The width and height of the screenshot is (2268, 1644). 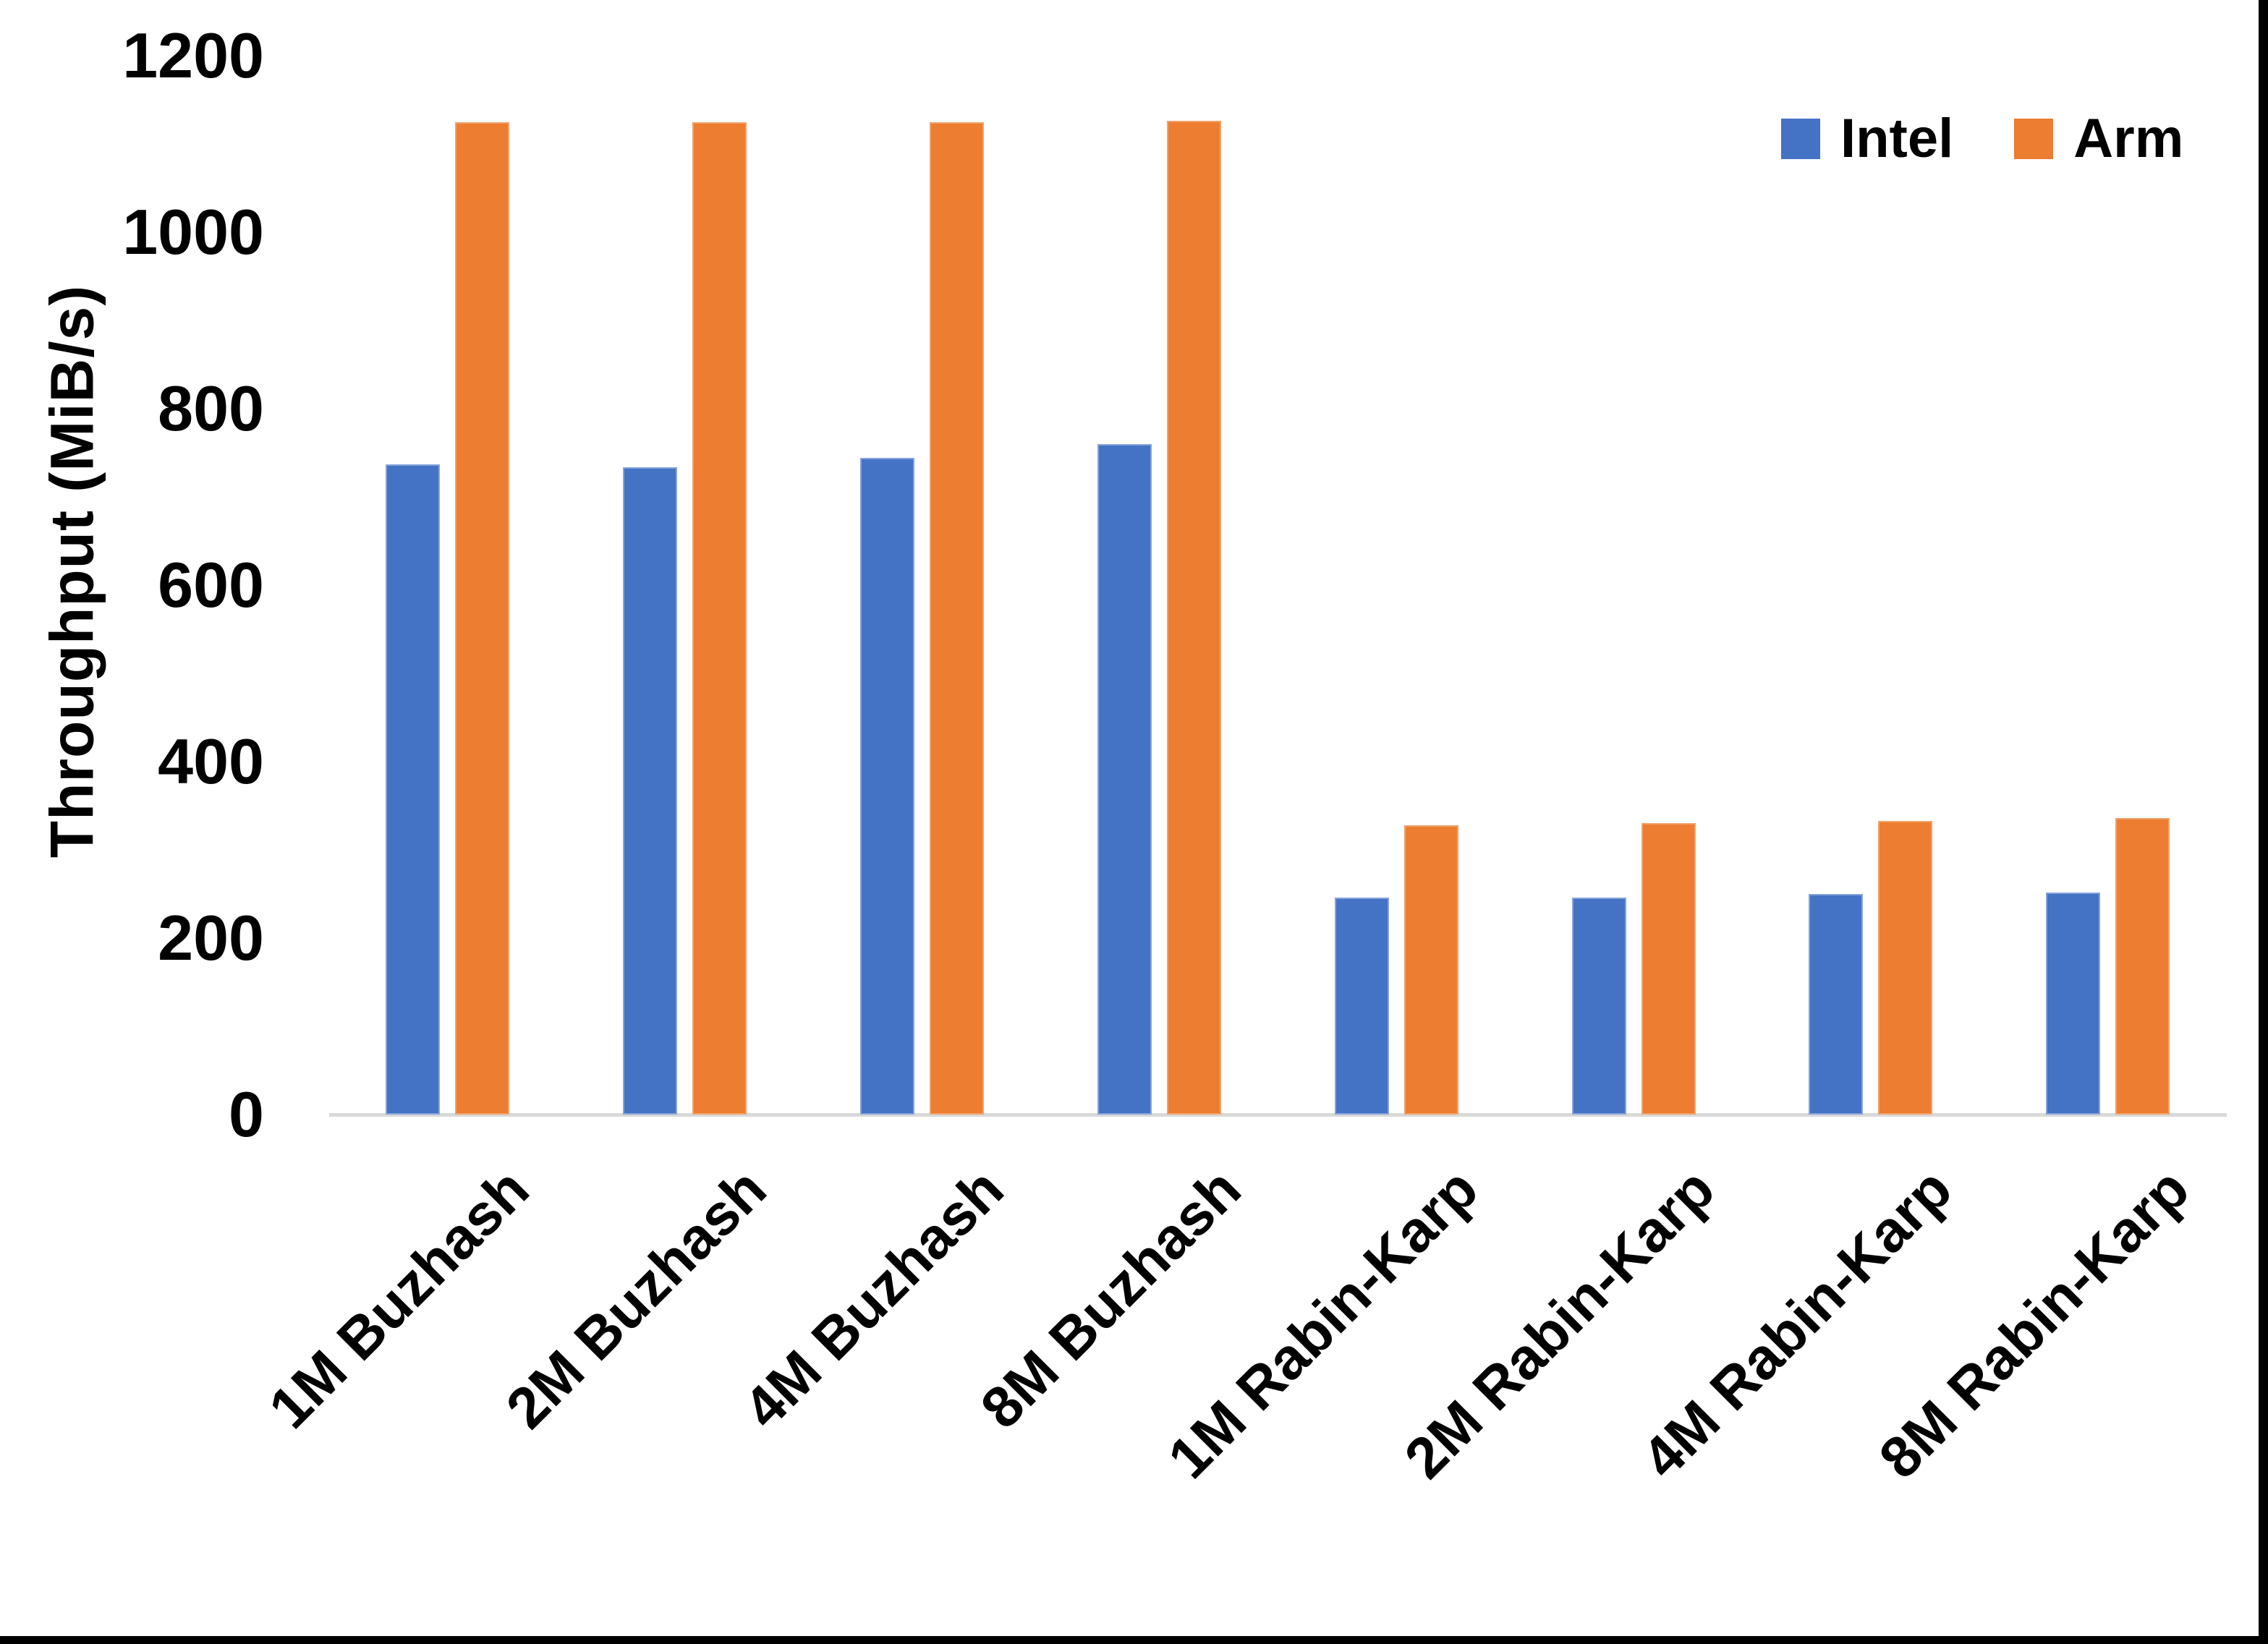 I want to click on legend-item-intel: Intel, so click(x=1867, y=138).